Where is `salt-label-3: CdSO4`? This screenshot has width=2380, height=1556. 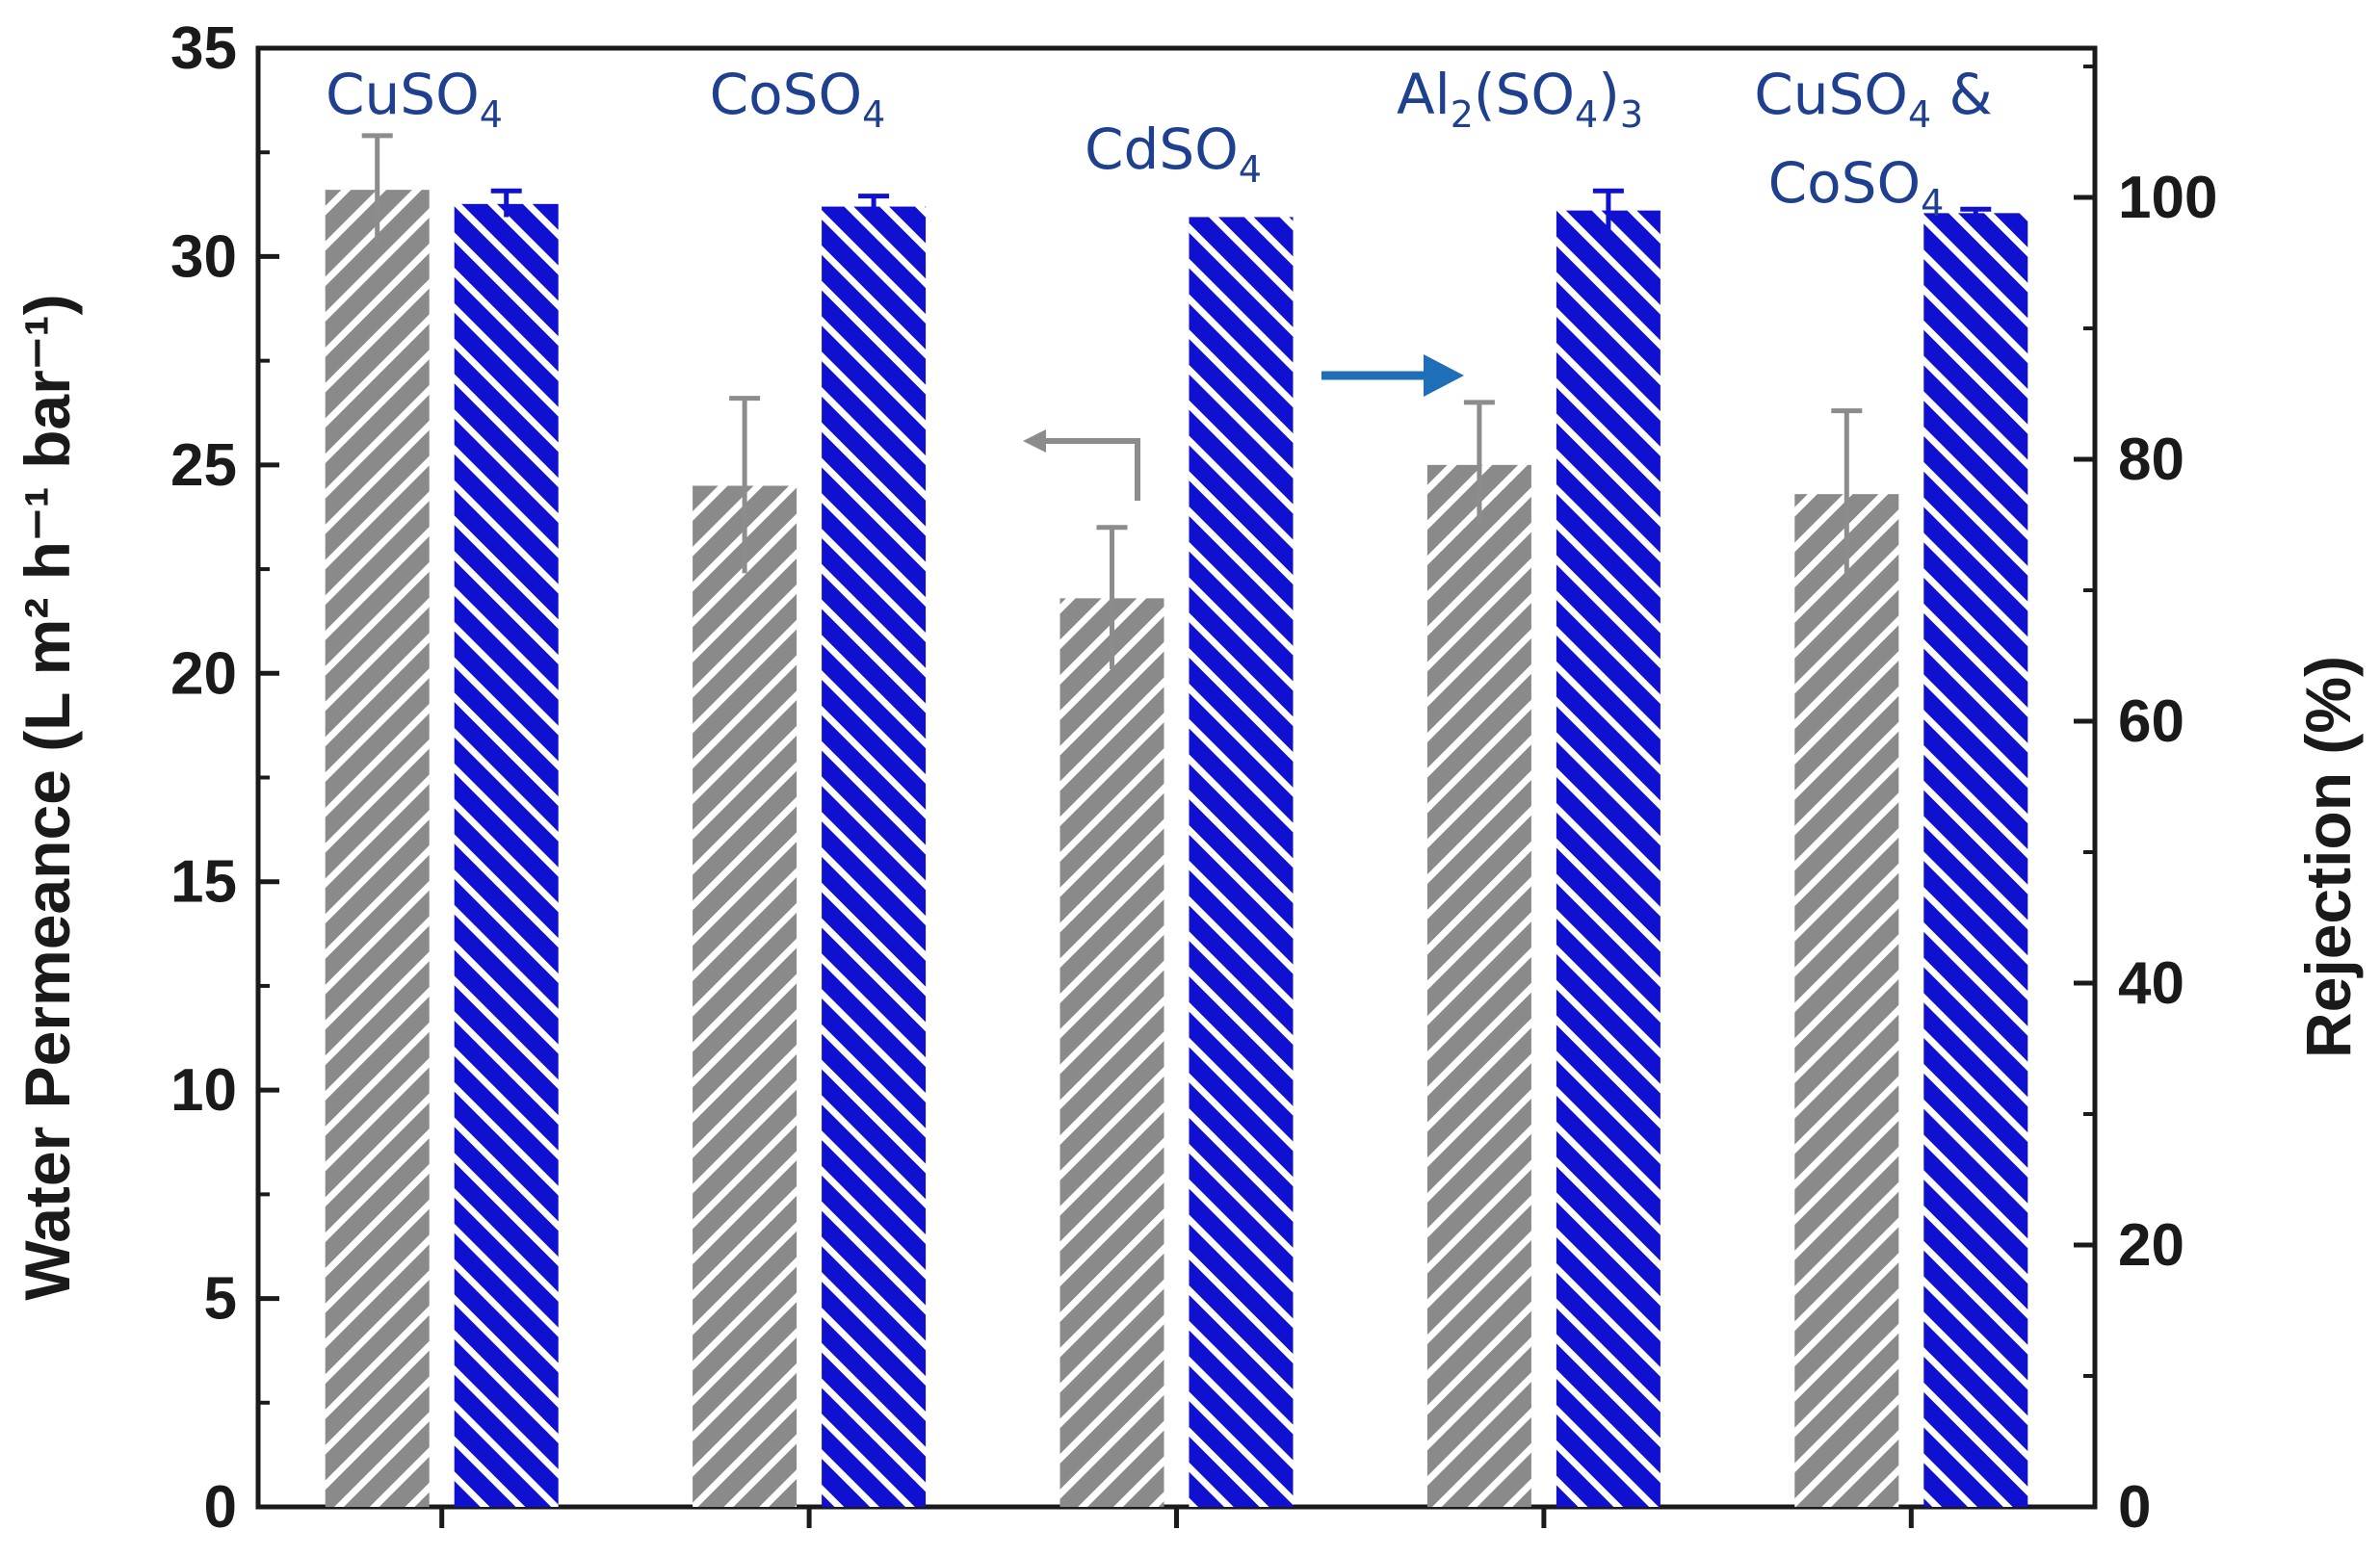 salt-label-3: CdSO4 is located at coordinates (1173, 149).